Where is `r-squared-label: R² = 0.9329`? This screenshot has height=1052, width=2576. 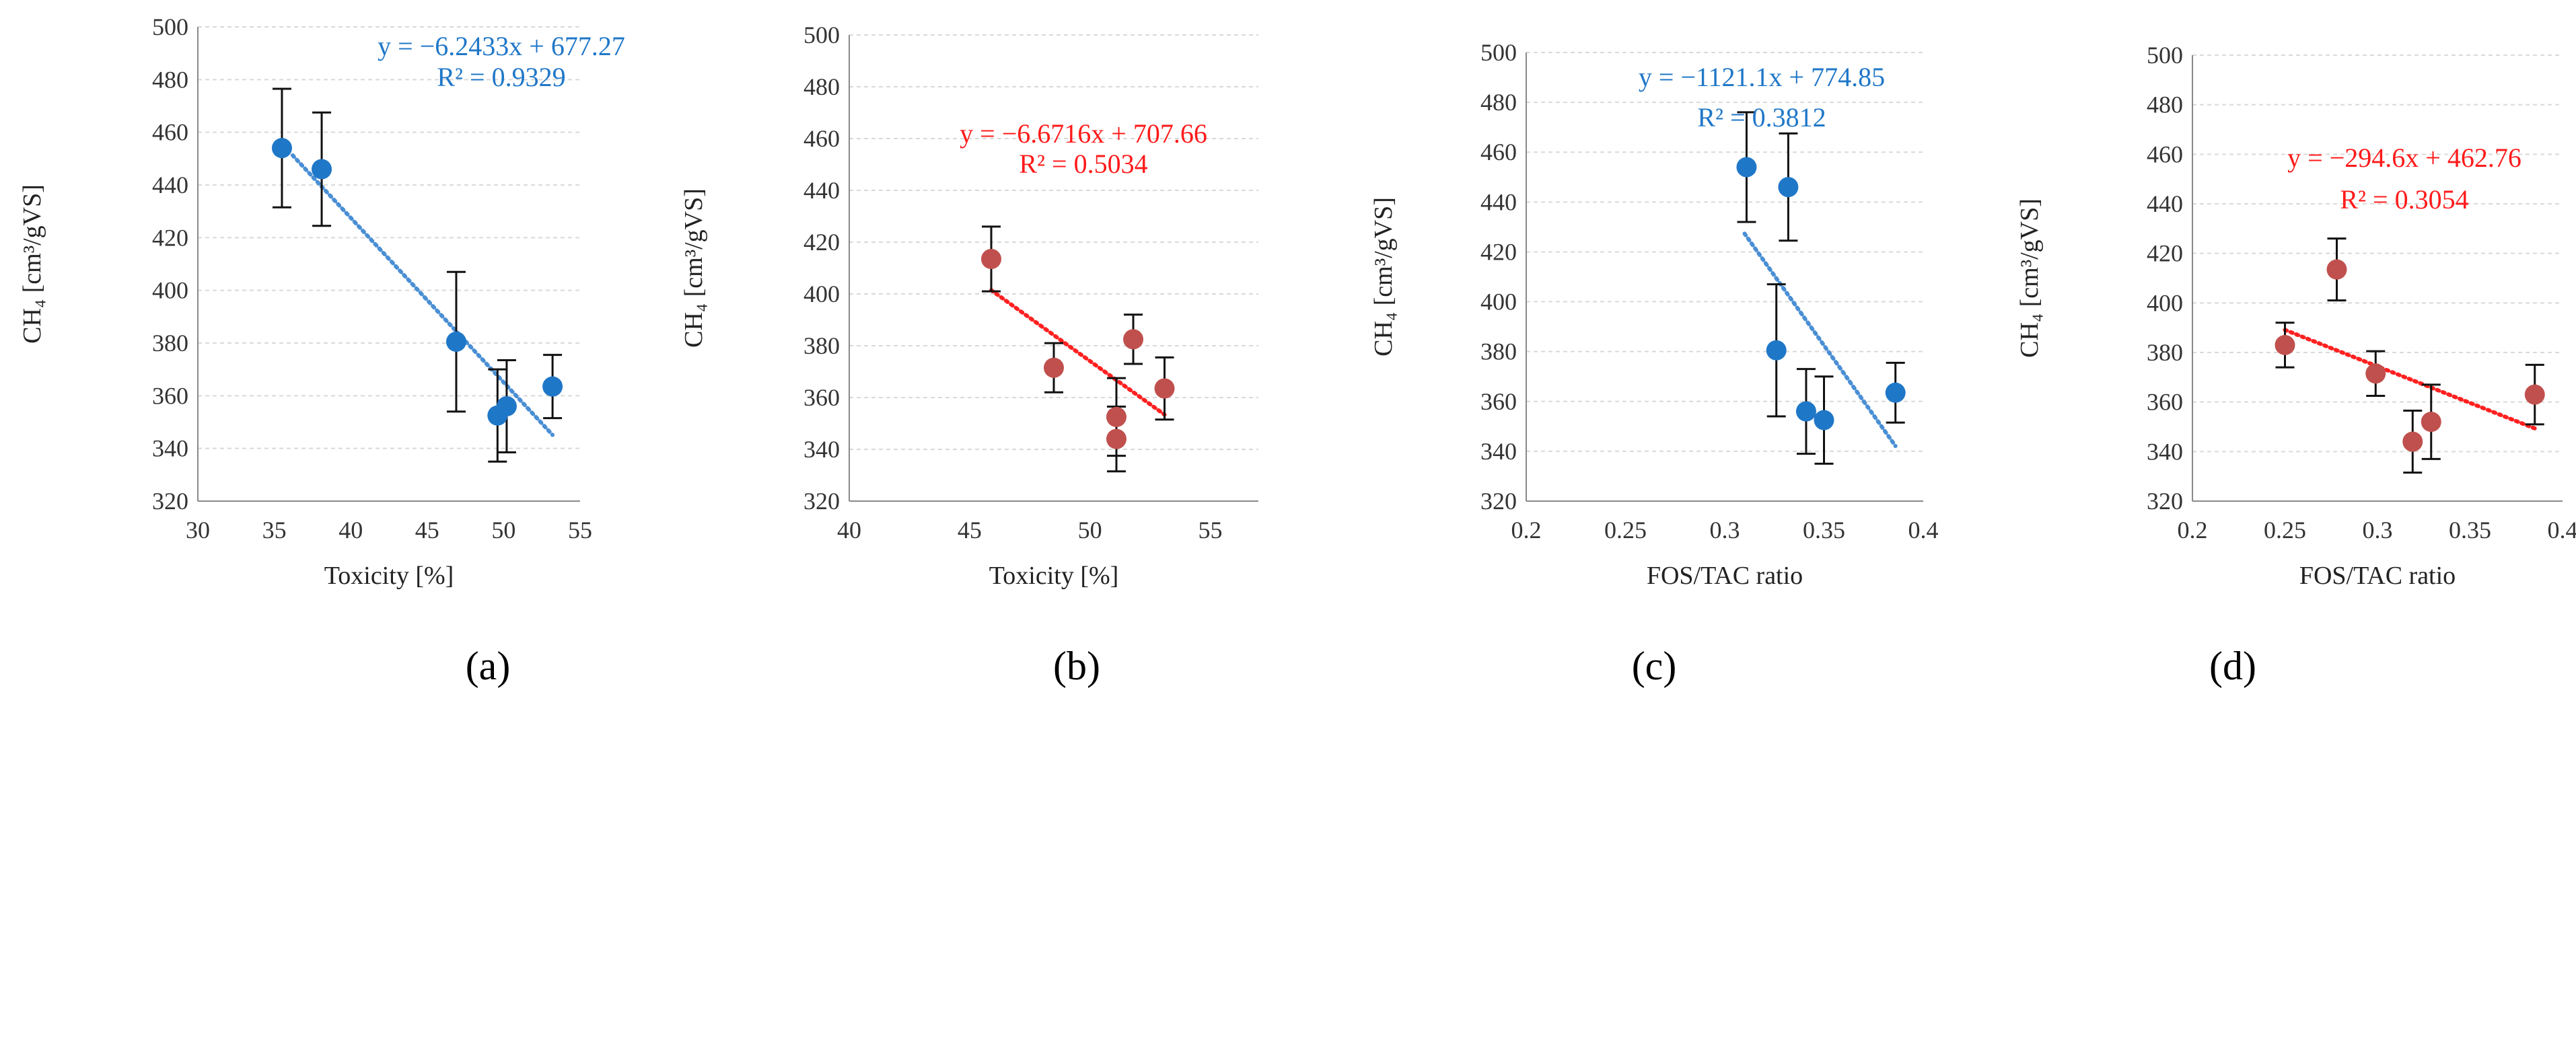
r-squared-label: R² = 0.9329 is located at coordinates (501, 77).